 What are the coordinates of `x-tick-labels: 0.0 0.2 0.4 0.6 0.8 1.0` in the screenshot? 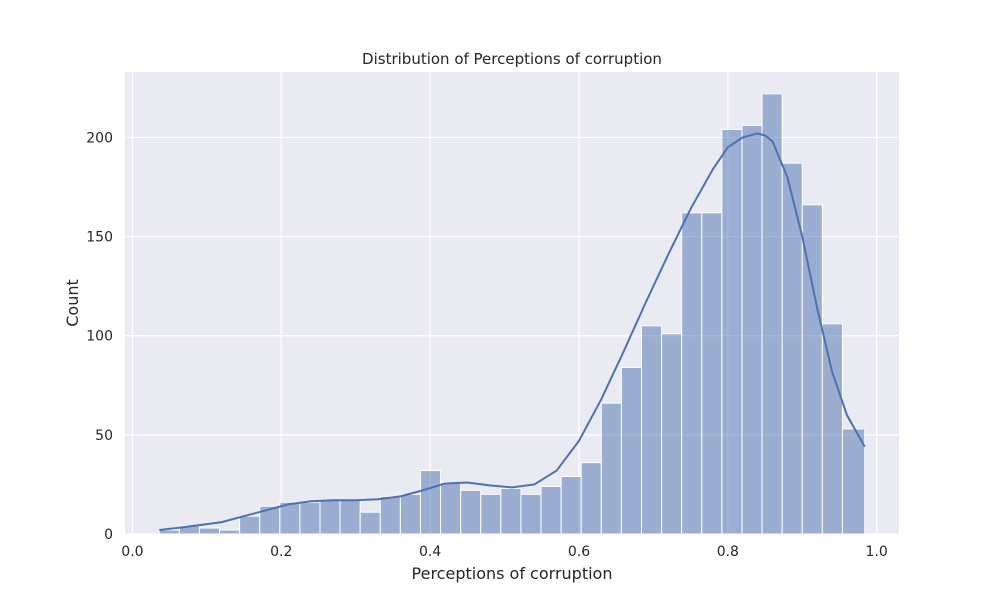 It's located at (504, 552).